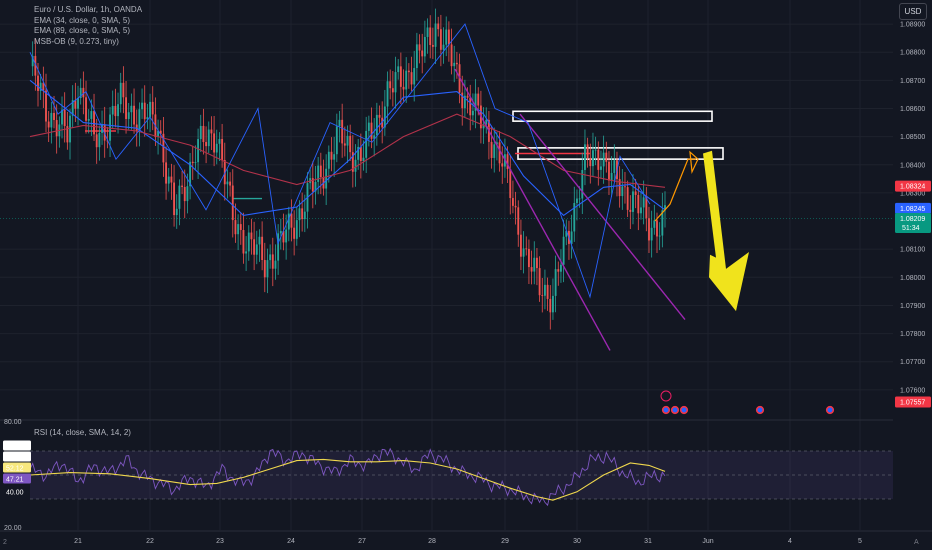  Describe the element at coordinates (82, 20) in the screenshot. I see `ema34-legend: EMA (34, close, 0, SMA, 5)` at that location.